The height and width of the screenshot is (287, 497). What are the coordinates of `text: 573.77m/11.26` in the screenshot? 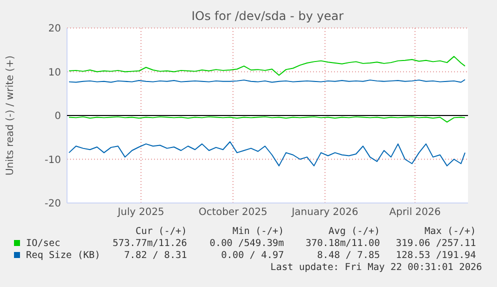 It's located at (150, 243).